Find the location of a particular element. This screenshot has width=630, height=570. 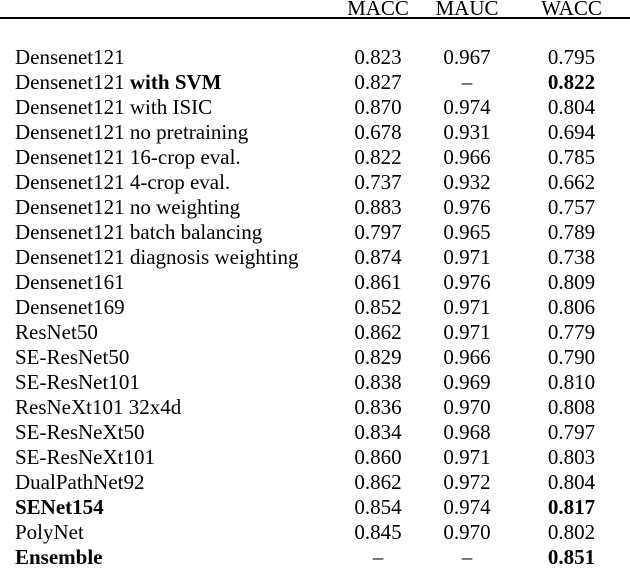

table-row: Densenet121 16-crop eval. 0.822 0.966 0.785 is located at coordinates (315, 157).